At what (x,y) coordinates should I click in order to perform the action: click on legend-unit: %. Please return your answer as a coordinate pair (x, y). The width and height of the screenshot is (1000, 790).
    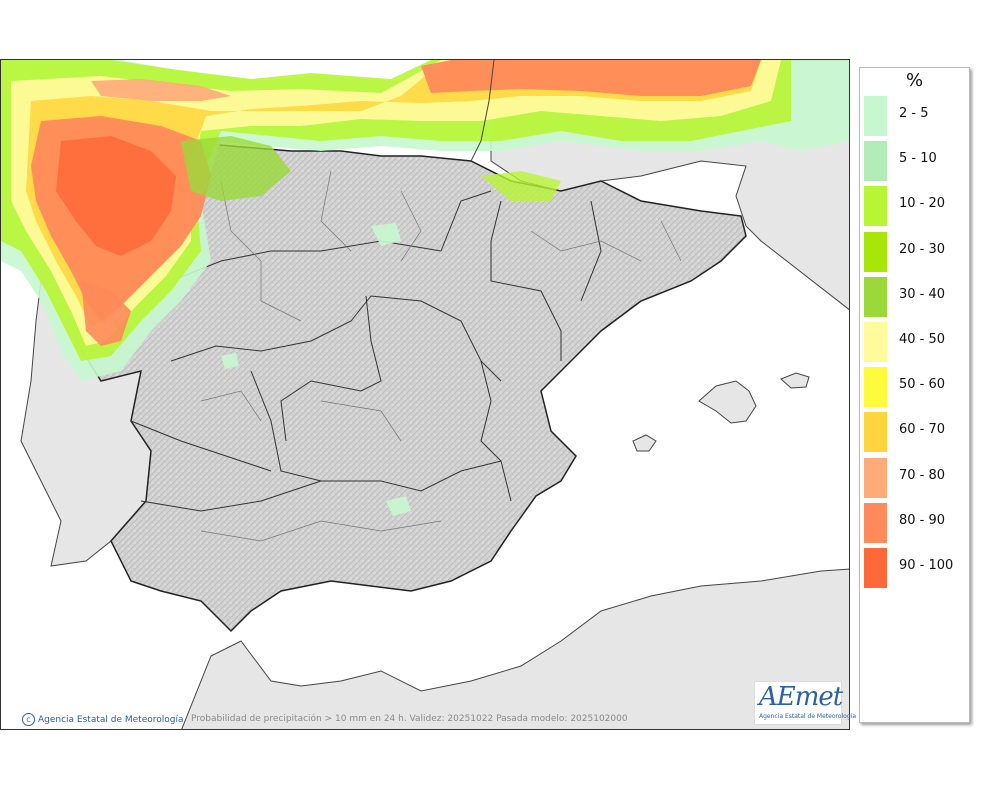
    Looking at the image, I should click on (914, 80).